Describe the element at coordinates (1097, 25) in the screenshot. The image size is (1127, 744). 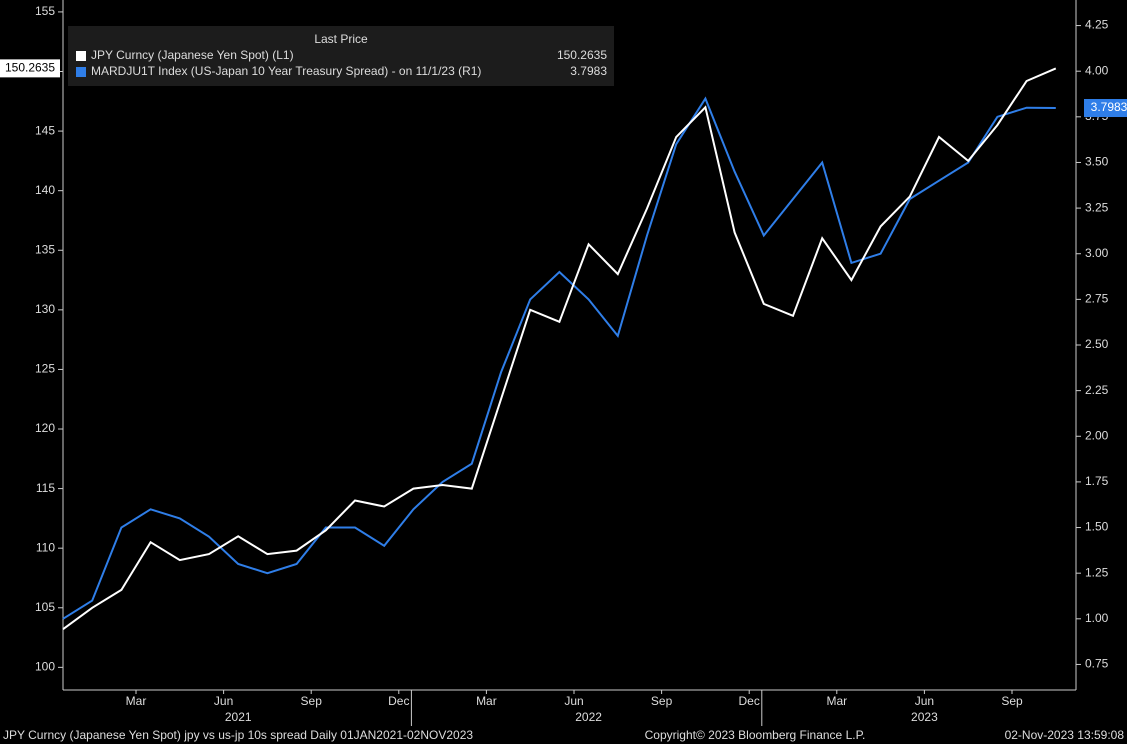
I see `y2-tick-label: 4.25` at that location.